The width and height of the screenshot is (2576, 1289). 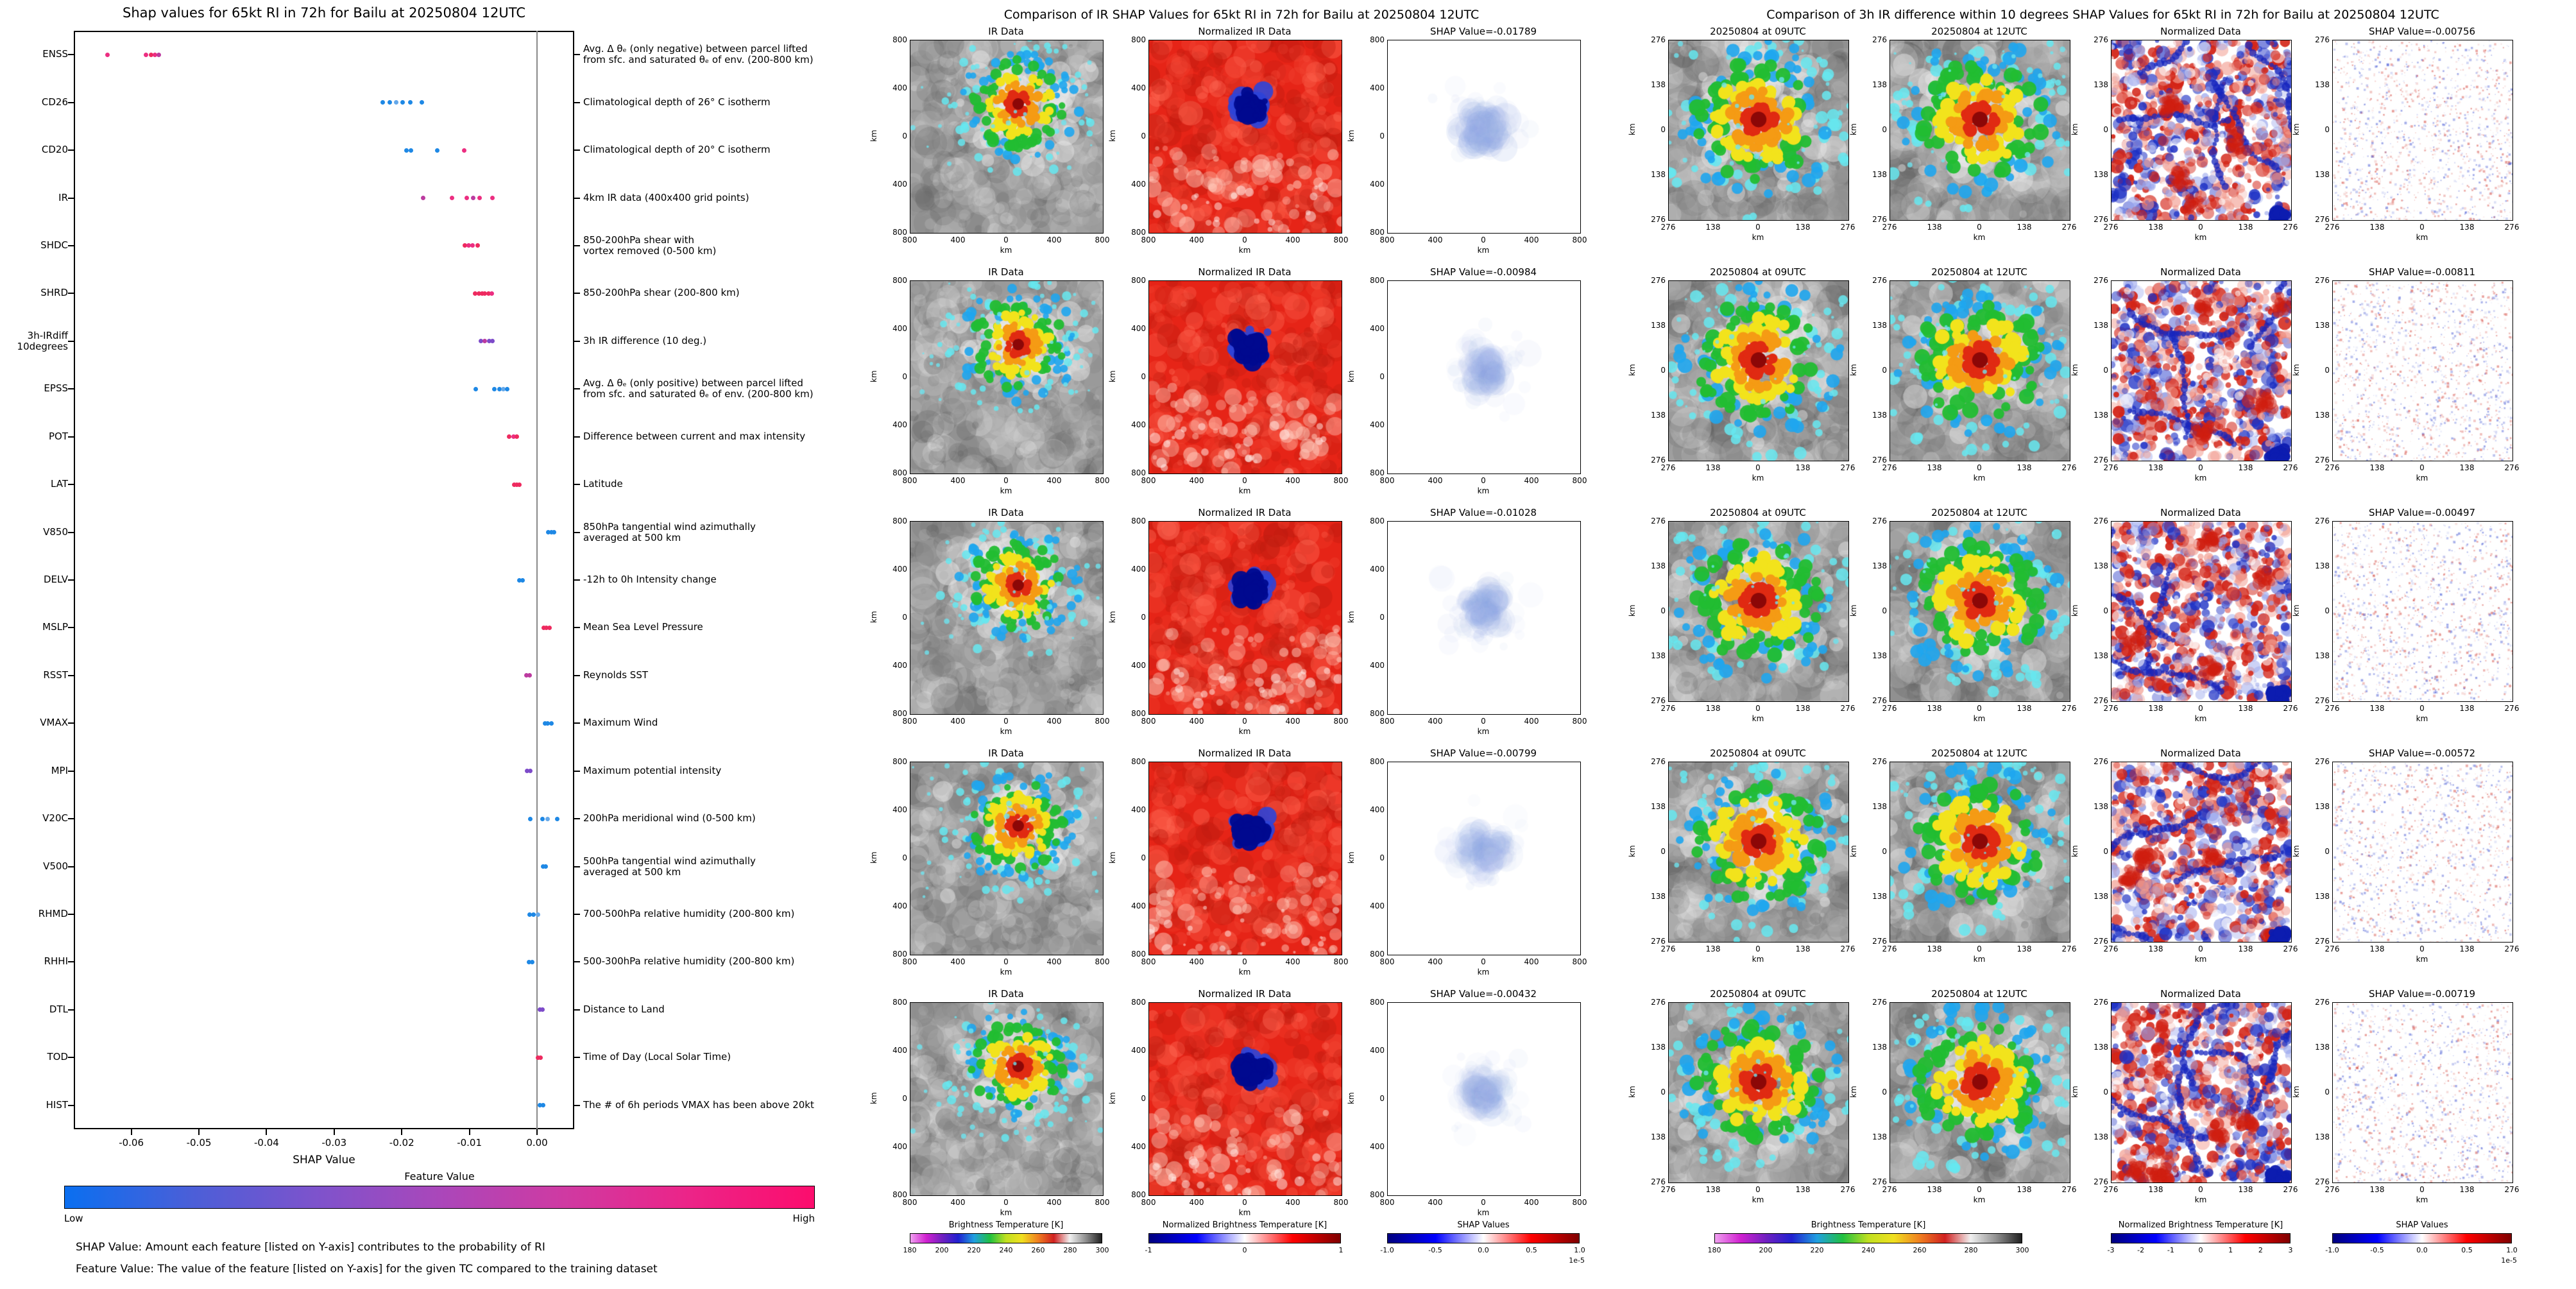 What do you see at coordinates (1006, 1225) in the screenshot?
I see `brightness-temp-colorbar-title: Brightness Temperature [K]` at bounding box center [1006, 1225].